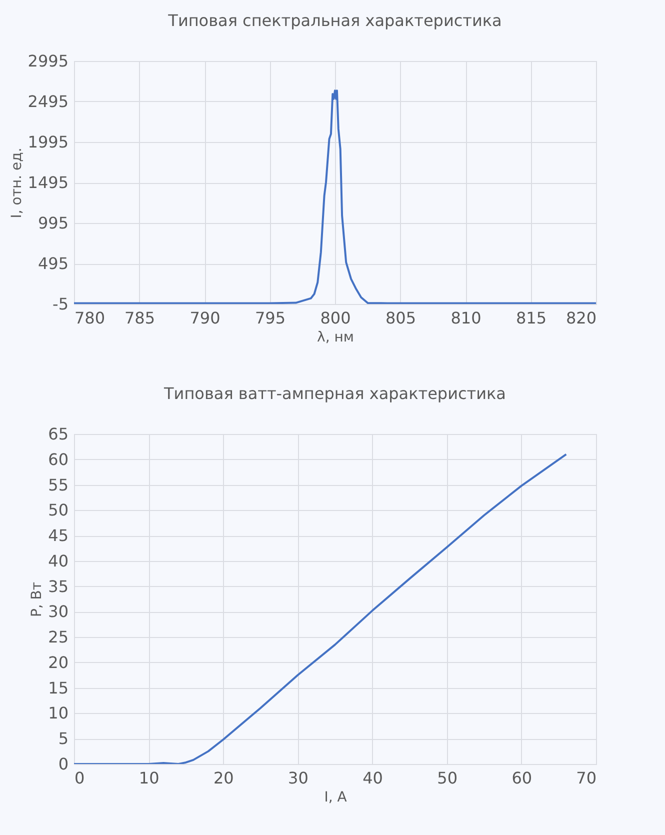 The height and width of the screenshot is (835, 665). Describe the element at coordinates (37, 600) in the screenshot. I see `y-axis-title: P, Вт` at that location.